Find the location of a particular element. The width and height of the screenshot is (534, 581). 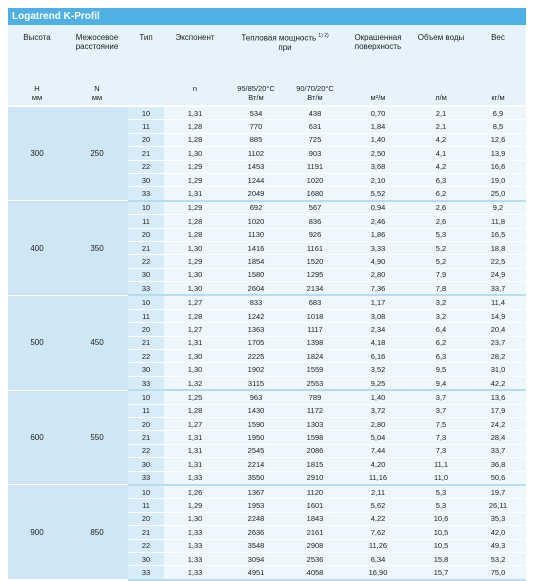

header-cell is located at coordinates (146, 86).